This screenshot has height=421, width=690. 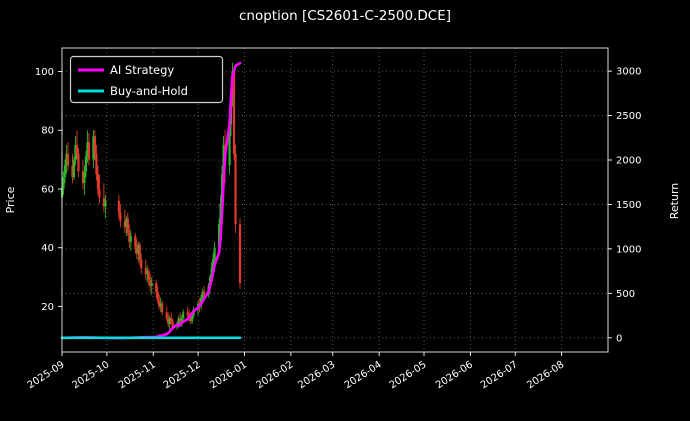 What do you see at coordinates (628, 161) in the screenshot?
I see `right-axis-tick-label: 2000` at bounding box center [628, 161].